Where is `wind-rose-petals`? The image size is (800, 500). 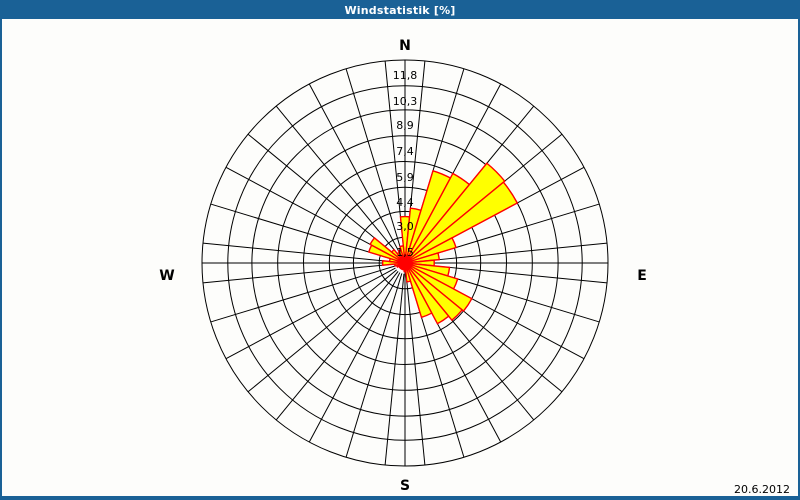 wind-rose-petals is located at coordinates (443, 243).